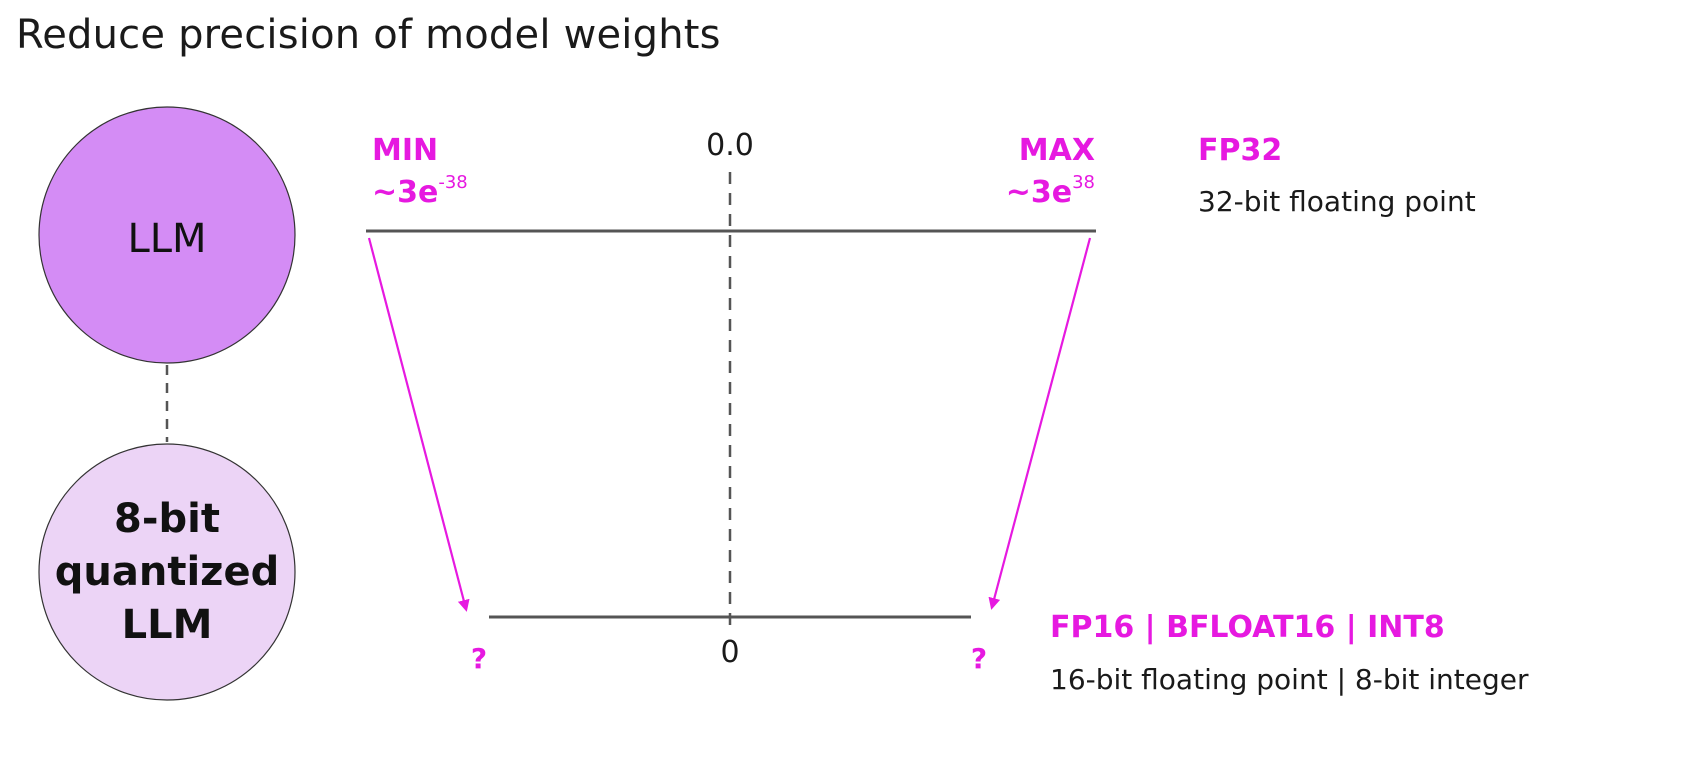 This screenshot has width=1693, height=763. I want to click on reduced-min-unknown: ?, so click(479, 658).